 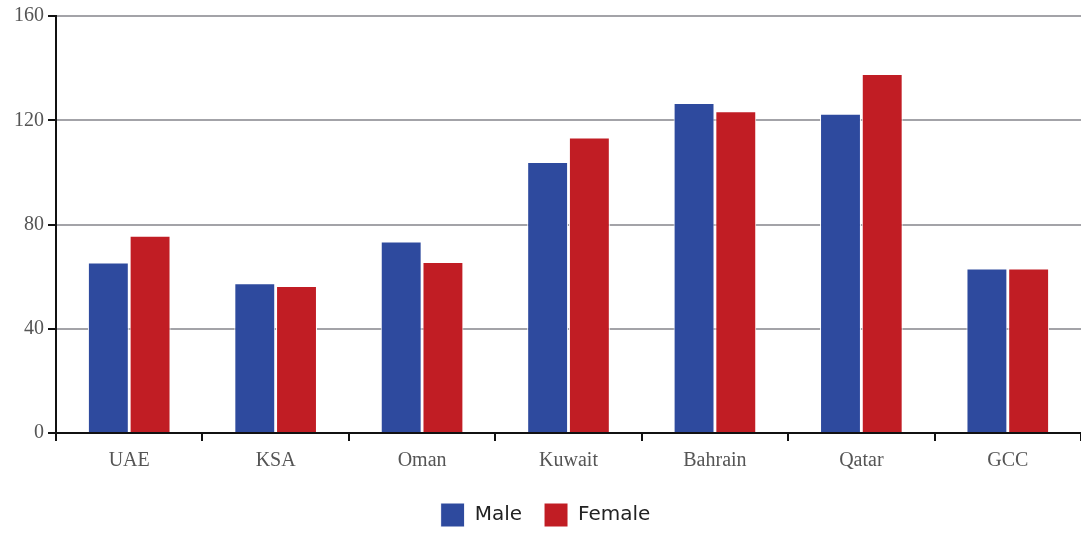 What do you see at coordinates (498, 513) in the screenshot?
I see `legend-label: Male` at bounding box center [498, 513].